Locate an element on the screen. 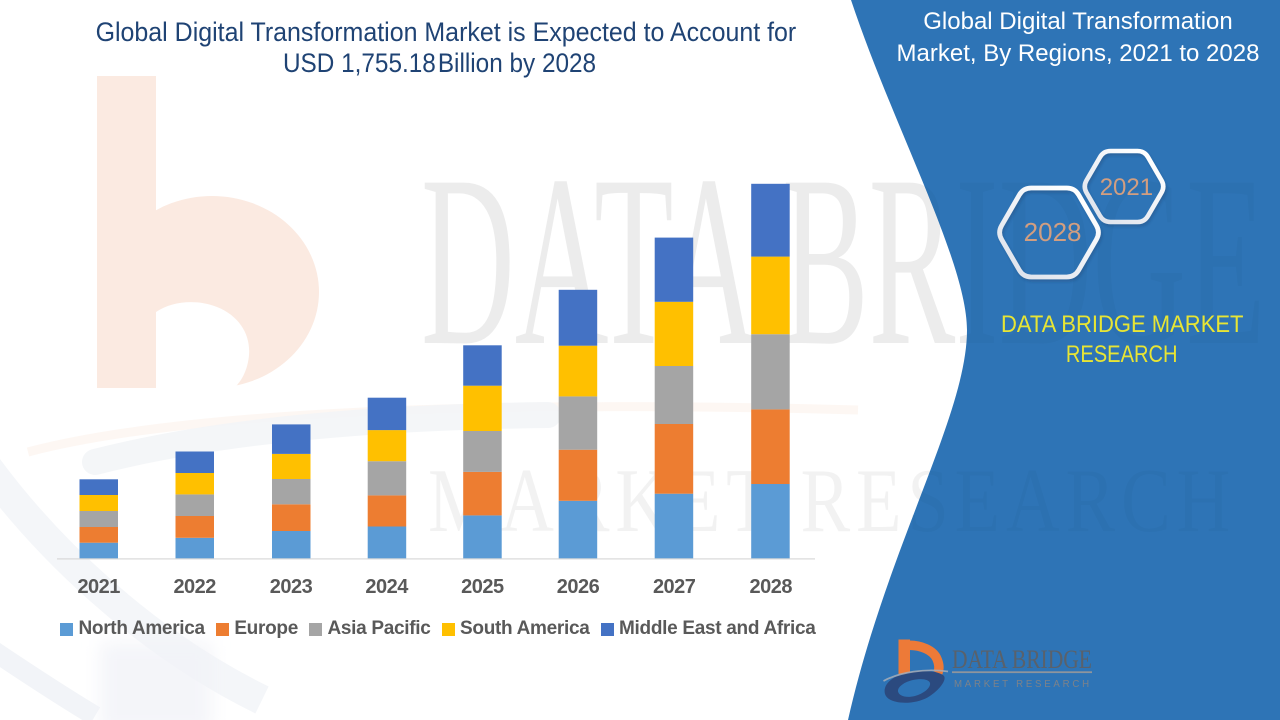 This screenshot has width=1280, height=720. svg-text: 2021 is located at coordinates (1126, 187).